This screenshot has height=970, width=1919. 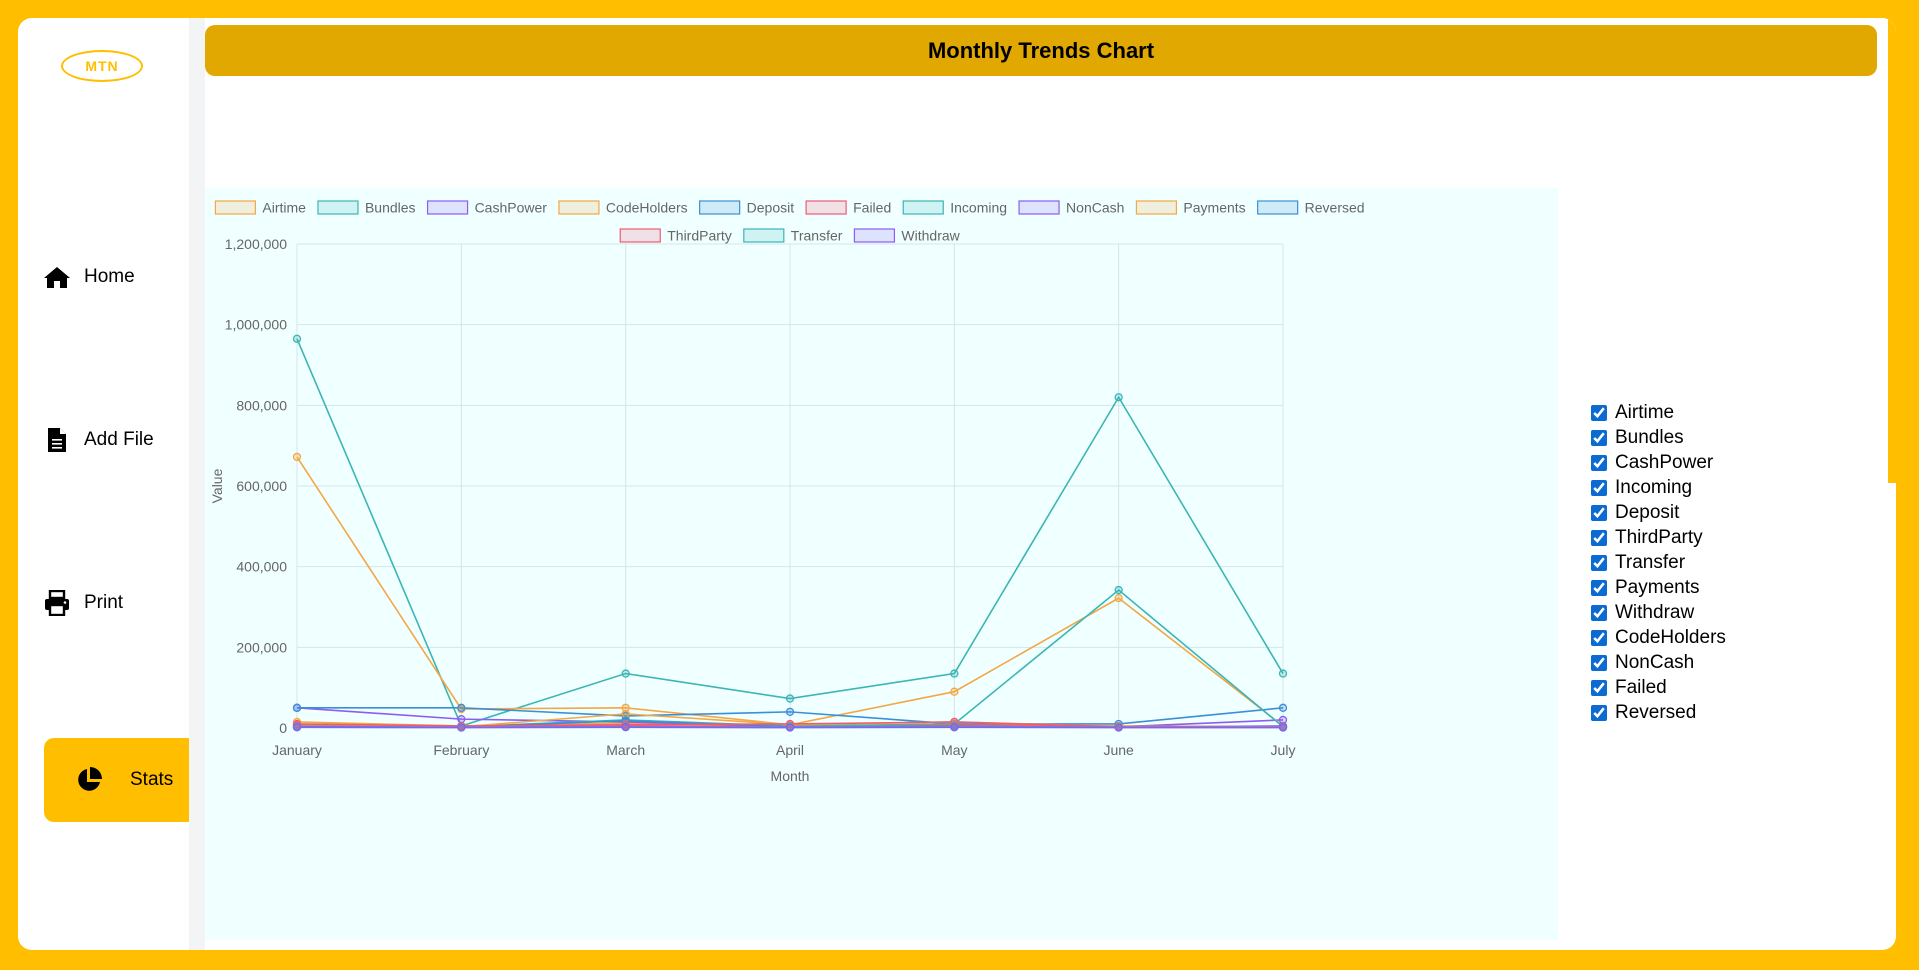 I want to click on series-toggle-failed: Failed, so click(x=1658, y=687).